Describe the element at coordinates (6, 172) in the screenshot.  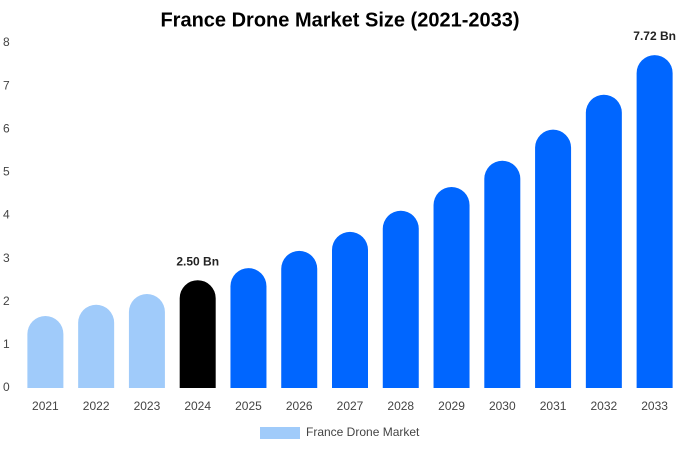
I see `y-tick-label: 5` at that location.